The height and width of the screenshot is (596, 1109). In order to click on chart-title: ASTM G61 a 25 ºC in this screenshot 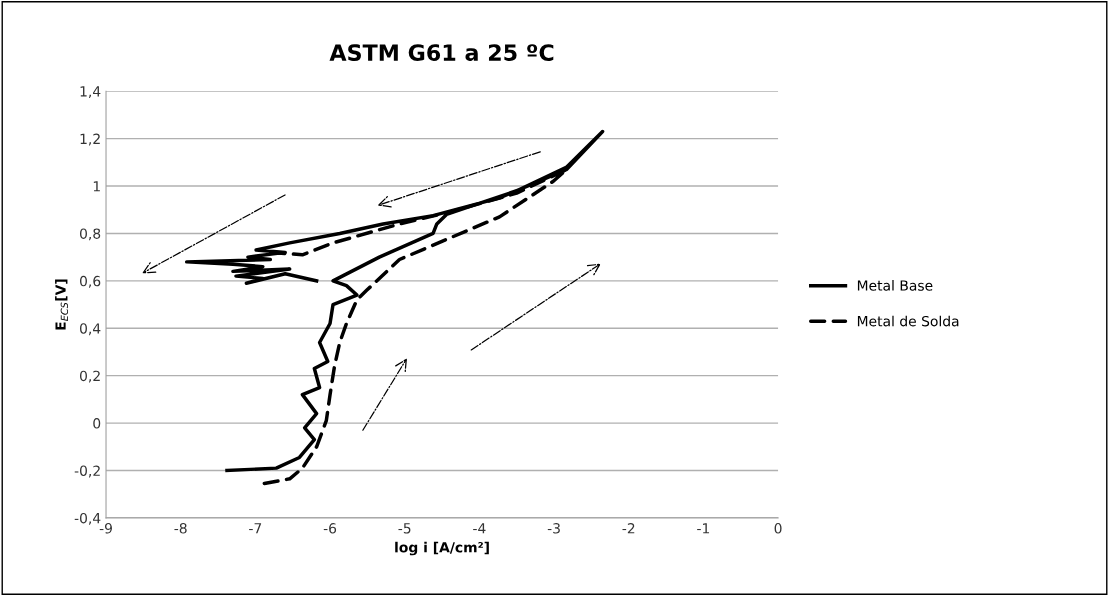, I will do `click(441, 52)`.